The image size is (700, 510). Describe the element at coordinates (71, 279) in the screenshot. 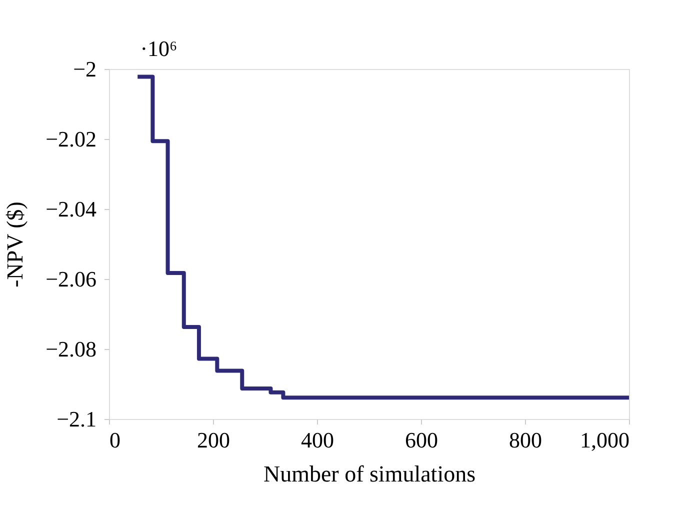

I see `y-tick-label: −2.06` at that location.